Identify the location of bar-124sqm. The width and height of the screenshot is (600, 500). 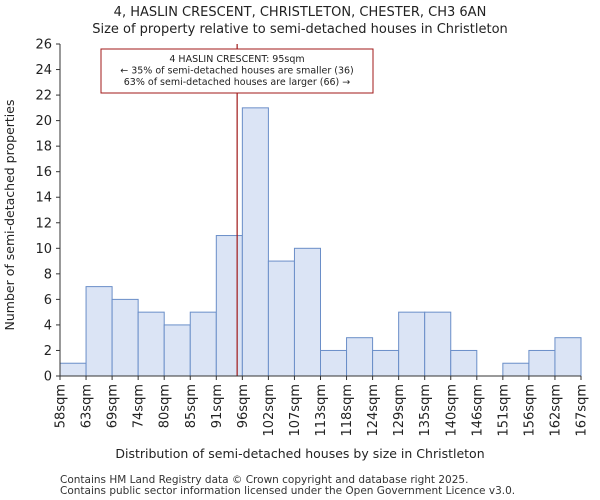
(386, 363).